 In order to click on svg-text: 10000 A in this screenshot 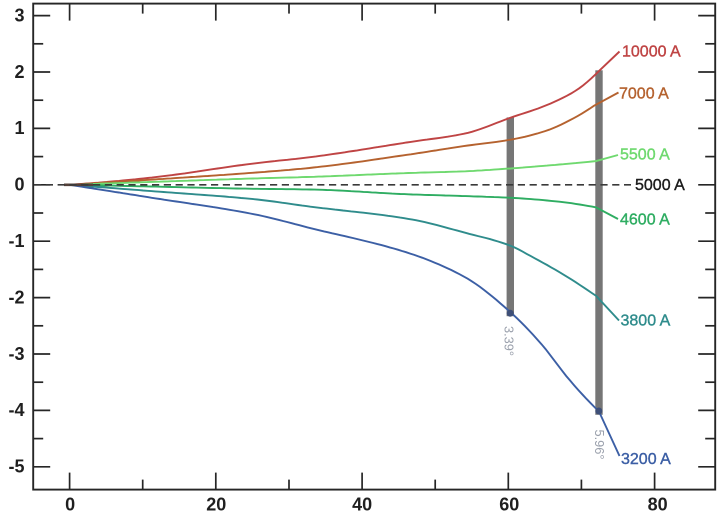, I will do `click(651, 52)`.